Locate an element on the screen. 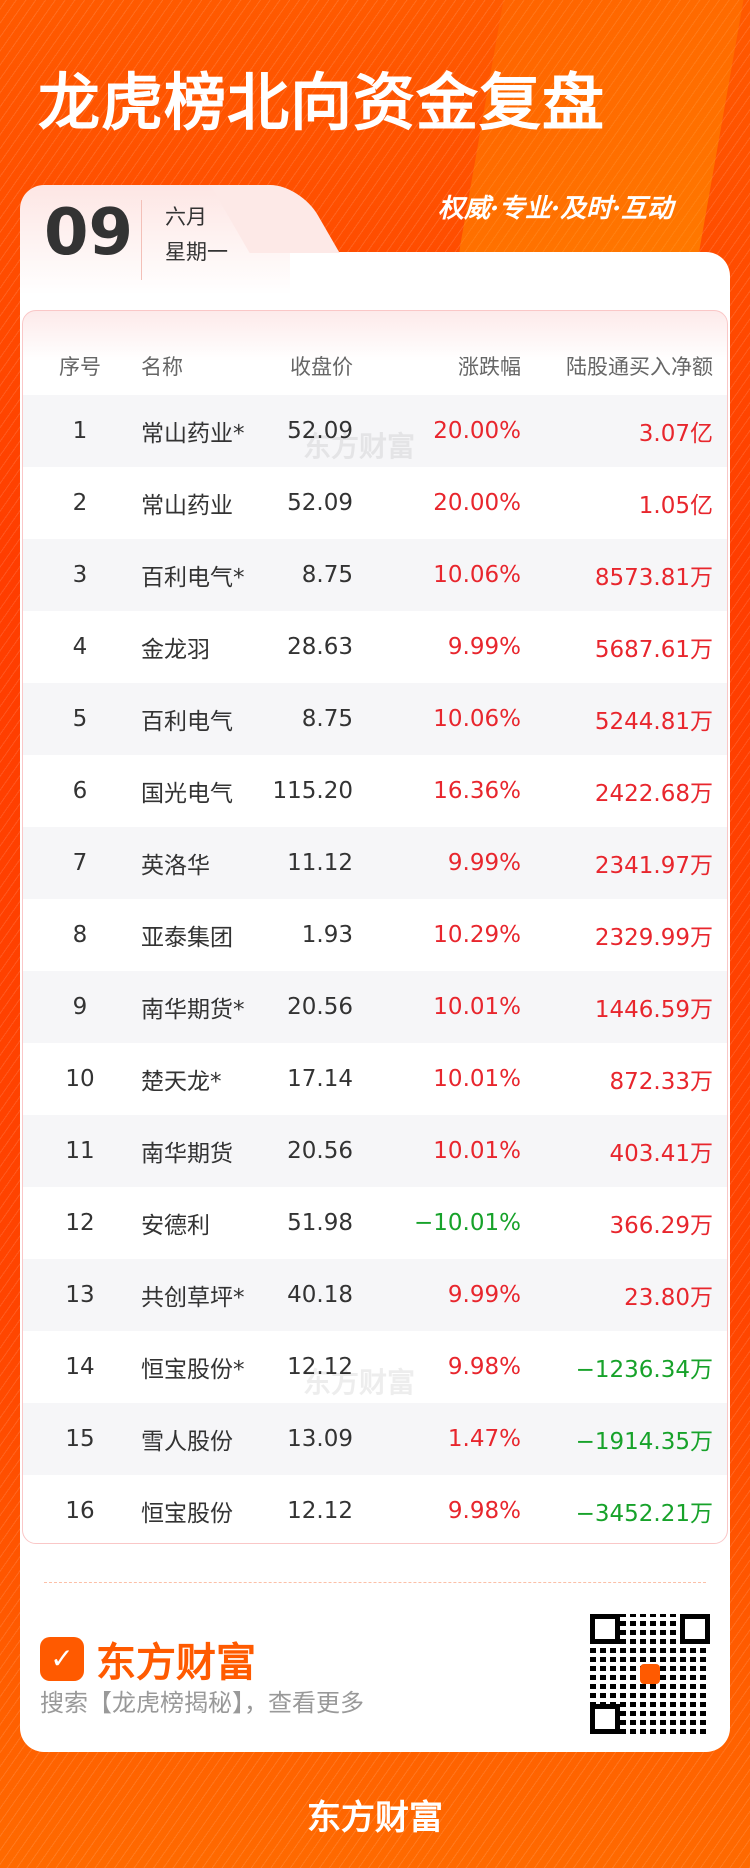 Image resolution: width=750 pixels, height=1868 pixels. row-netbuy: 8573.81万 is located at coordinates (653, 578).